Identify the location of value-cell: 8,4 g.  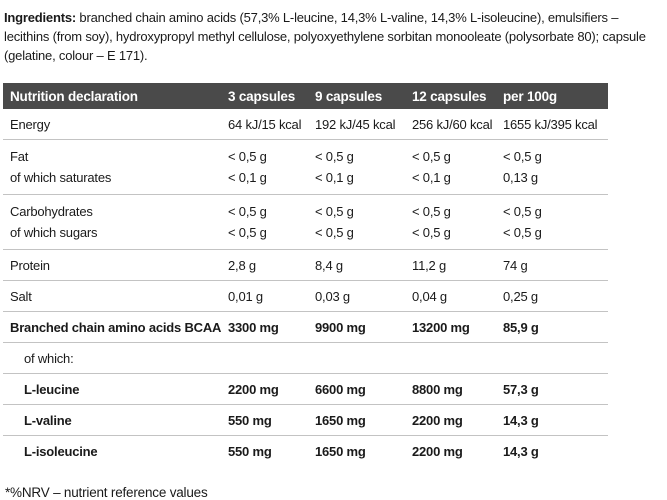
(329, 265).